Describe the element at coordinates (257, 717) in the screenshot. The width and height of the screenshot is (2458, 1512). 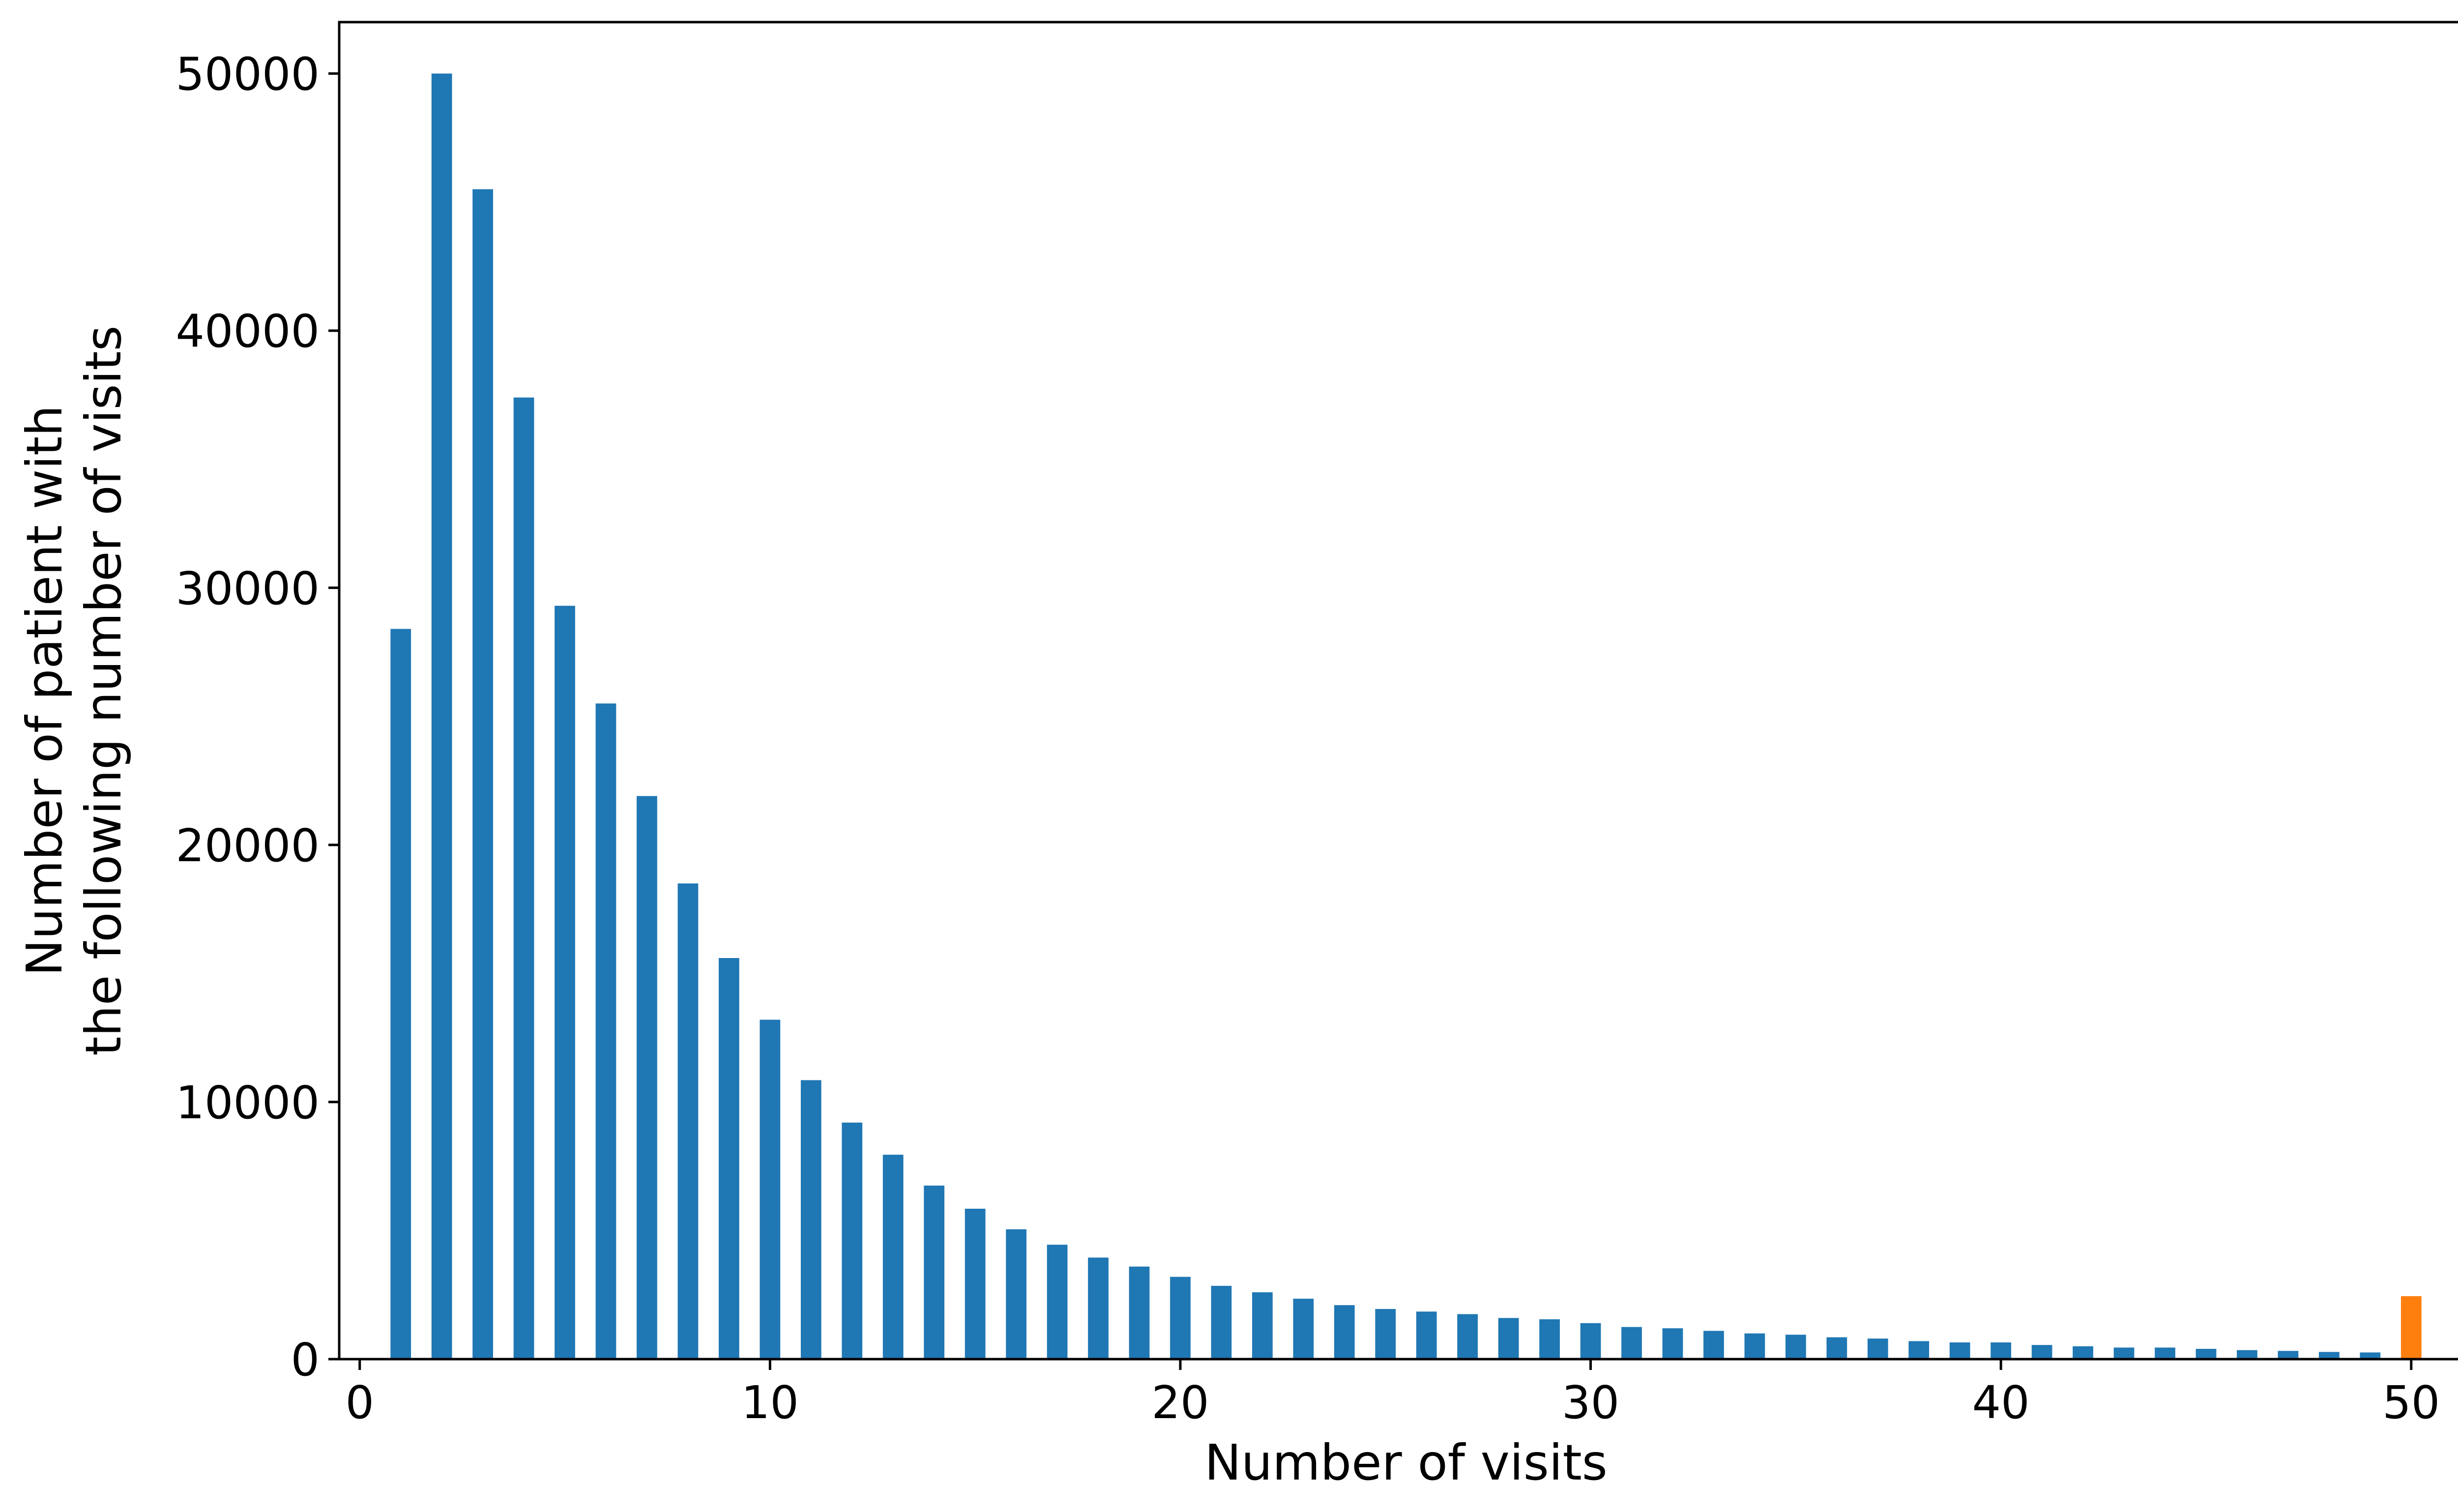
I see `y-axis-ticks: 0 10000 20000 30000 40000 50000` at that location.